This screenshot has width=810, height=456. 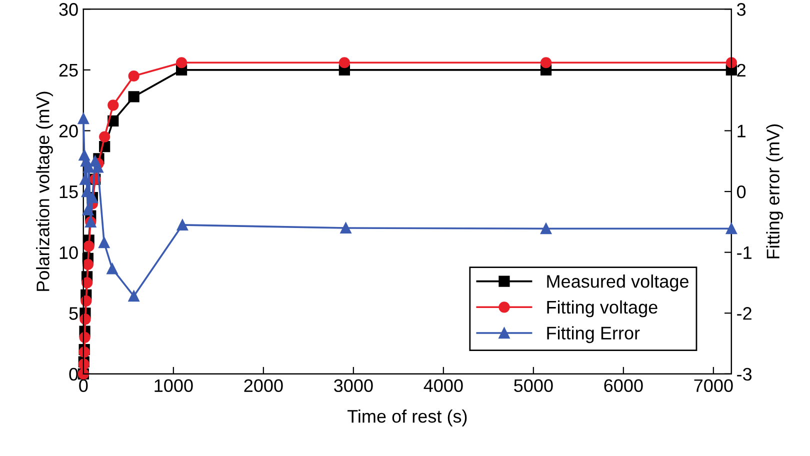 I want to click on y2-axis-title: Fitting error (mV), so click(x=775, y=191).